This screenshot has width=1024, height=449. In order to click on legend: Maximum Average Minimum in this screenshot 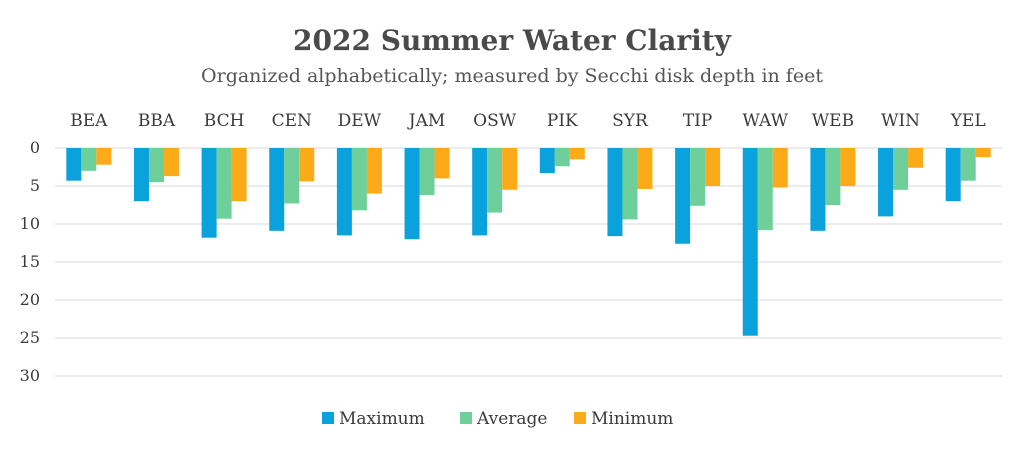, I will do `click(497, 419)`.